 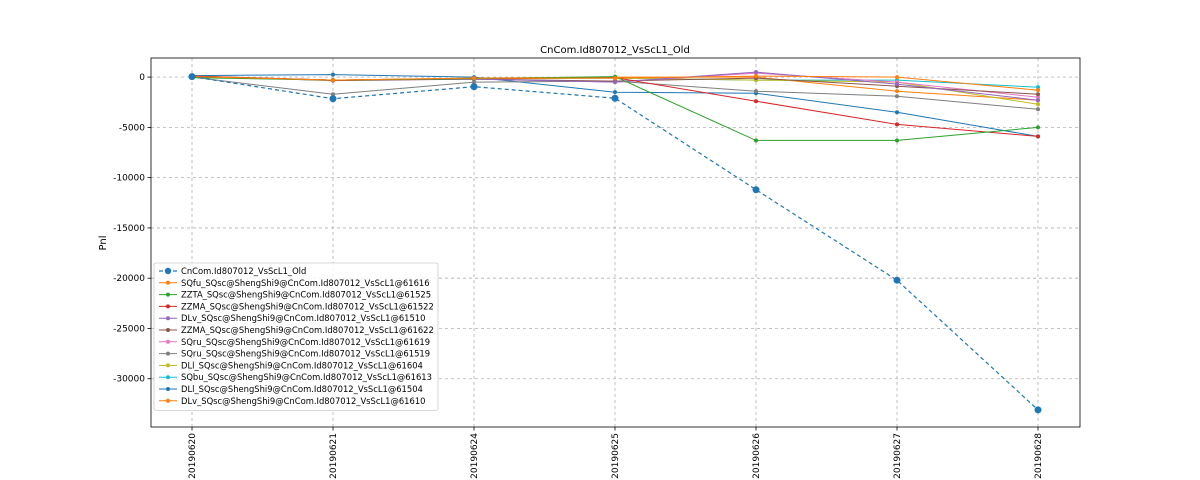 I want to click on y-axis: 0 -5000 -10000 -15000 -20000 -25000 -30000, so click(x=132, y=229).